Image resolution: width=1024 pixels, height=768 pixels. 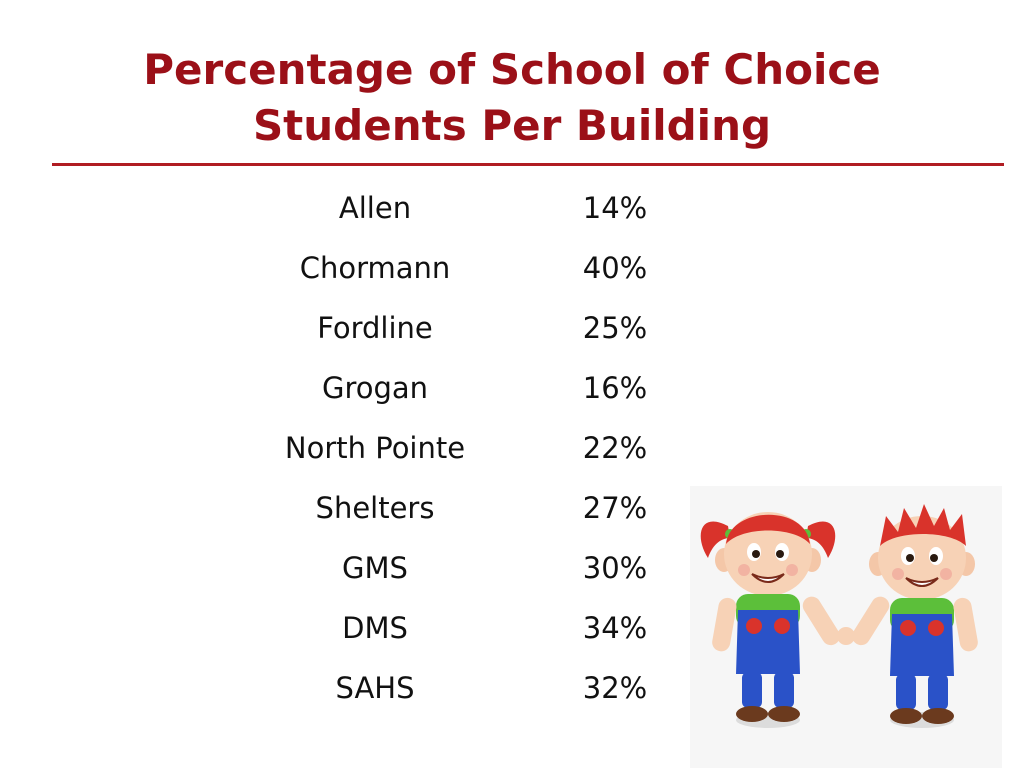 I want to click on building-percent: 30%, so click(x=615, y=568).